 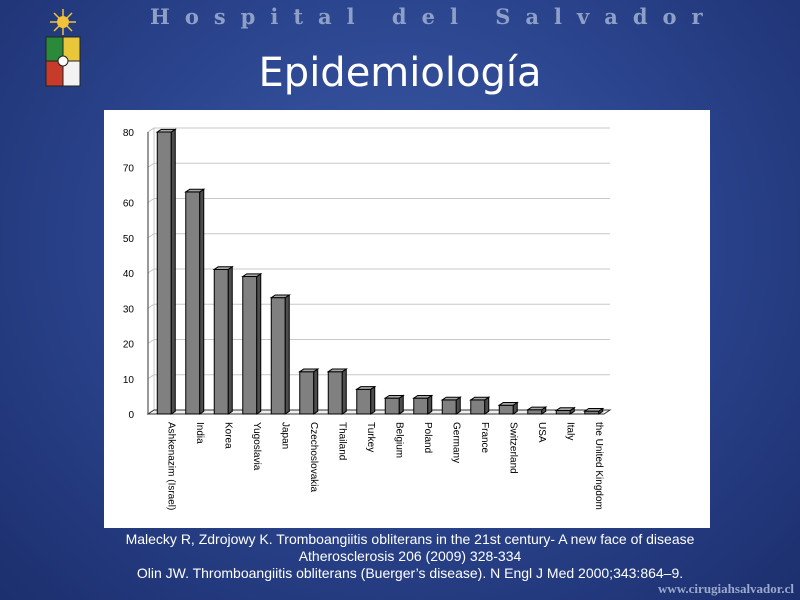 What do you see at coordinates (400, 73) in the screenshot?
I see `slide-title: Epidemiología` at bounding box center [400, 73].